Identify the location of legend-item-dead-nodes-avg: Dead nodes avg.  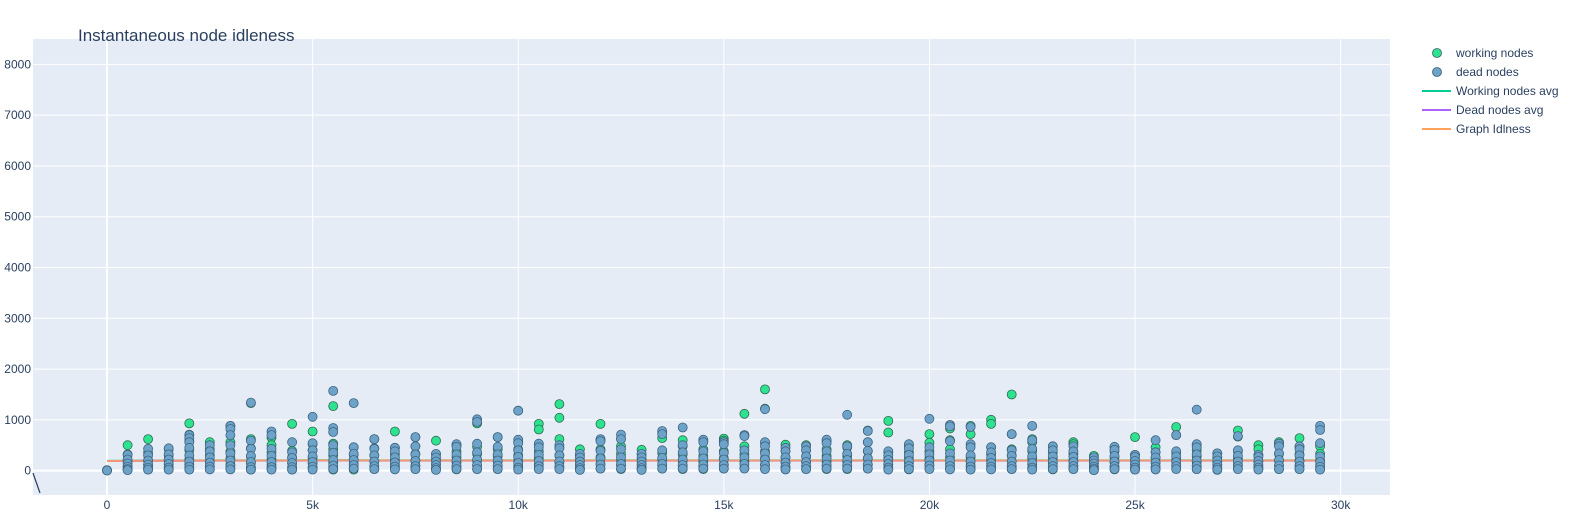
(1482, 110).